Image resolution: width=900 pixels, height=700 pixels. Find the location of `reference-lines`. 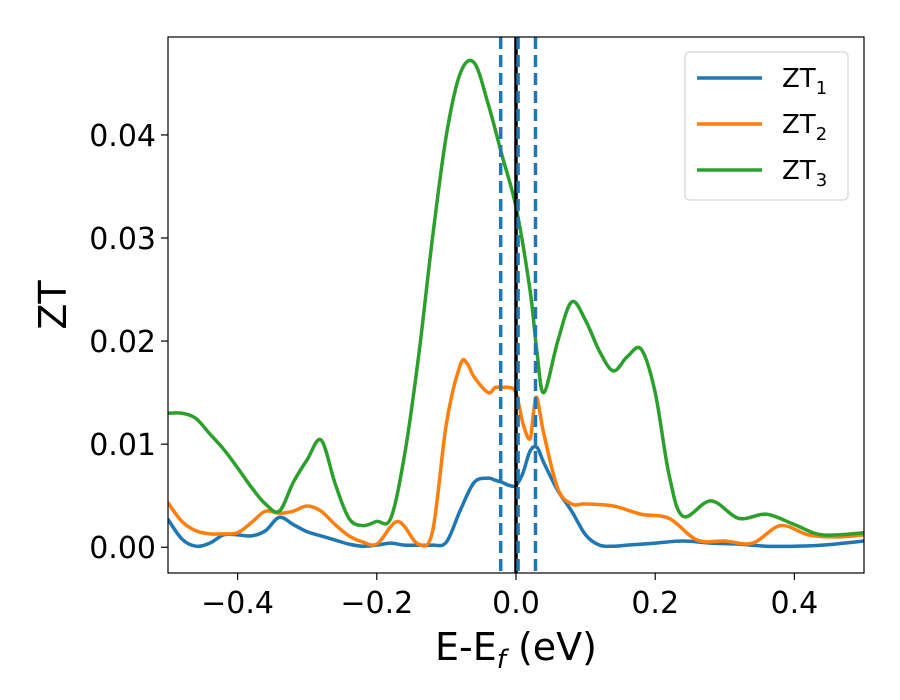

reference-lines is located at coordinates (518, 305).